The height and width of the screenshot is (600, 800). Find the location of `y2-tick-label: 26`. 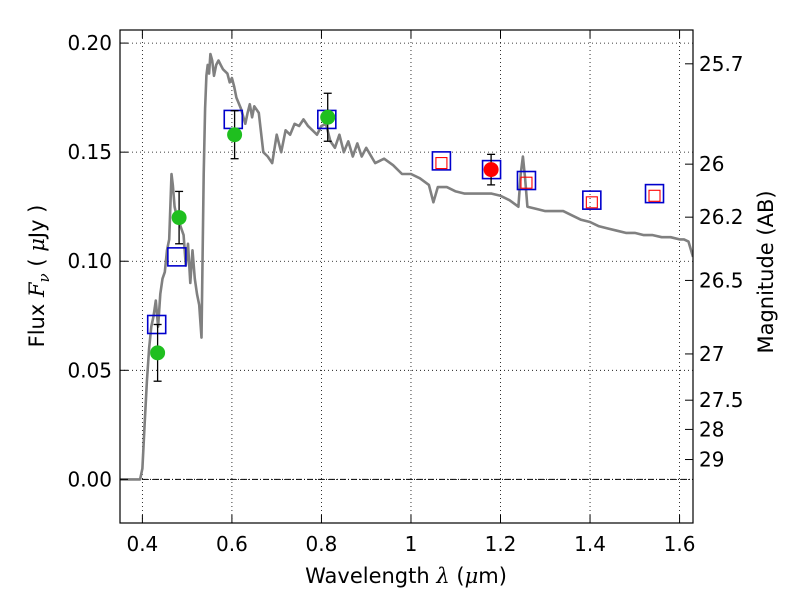

y2-tick-label: 26 is located at coordinates (711, 164).